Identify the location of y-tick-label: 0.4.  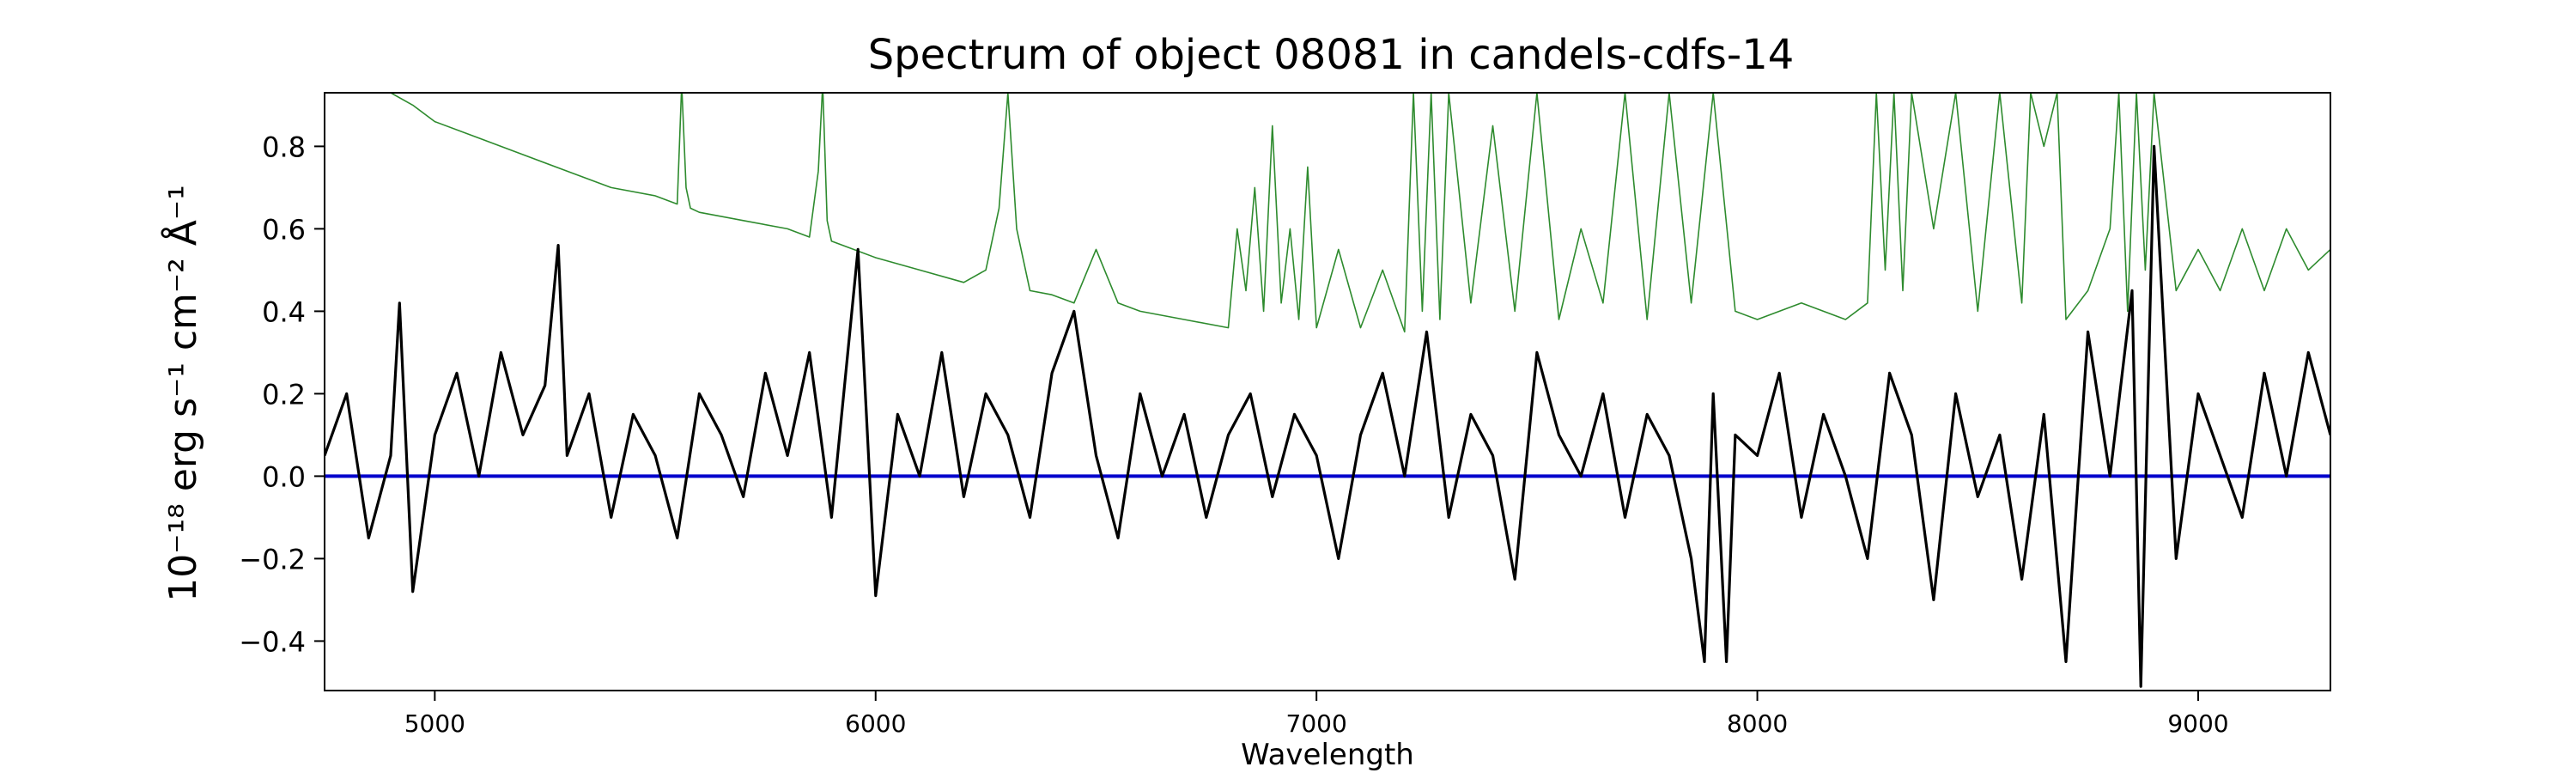
(284, 311).